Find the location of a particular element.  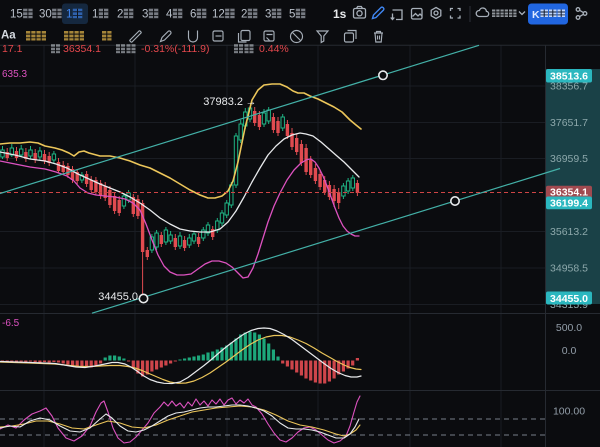

svg-text: -0.31%(-111.9) is located at coordinates (175, 49).